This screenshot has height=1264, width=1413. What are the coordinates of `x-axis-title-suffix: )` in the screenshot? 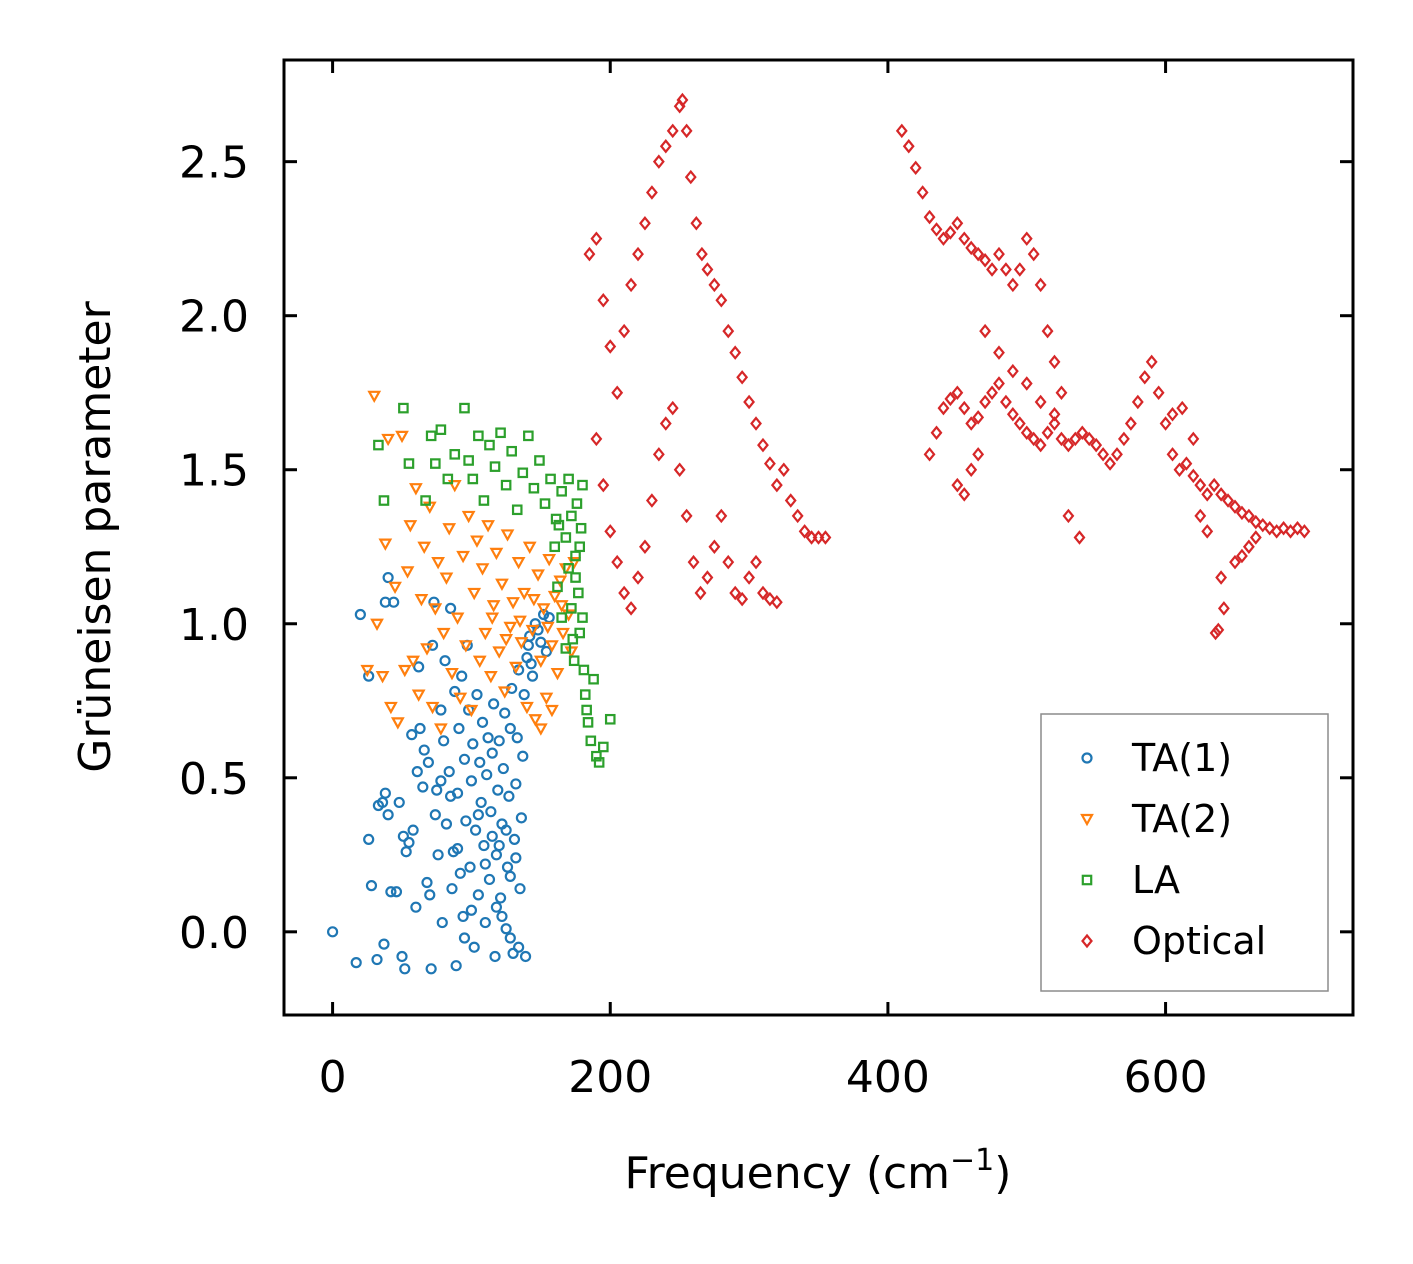 It's located at (1002, 1173).